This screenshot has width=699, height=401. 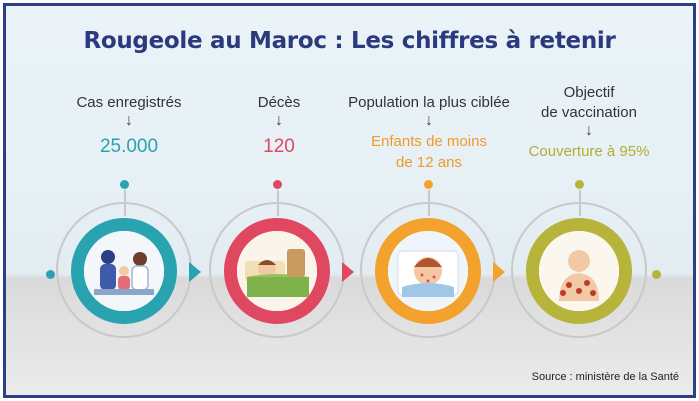 I want to click on virus-back-icon, so click(x=579, y=271).